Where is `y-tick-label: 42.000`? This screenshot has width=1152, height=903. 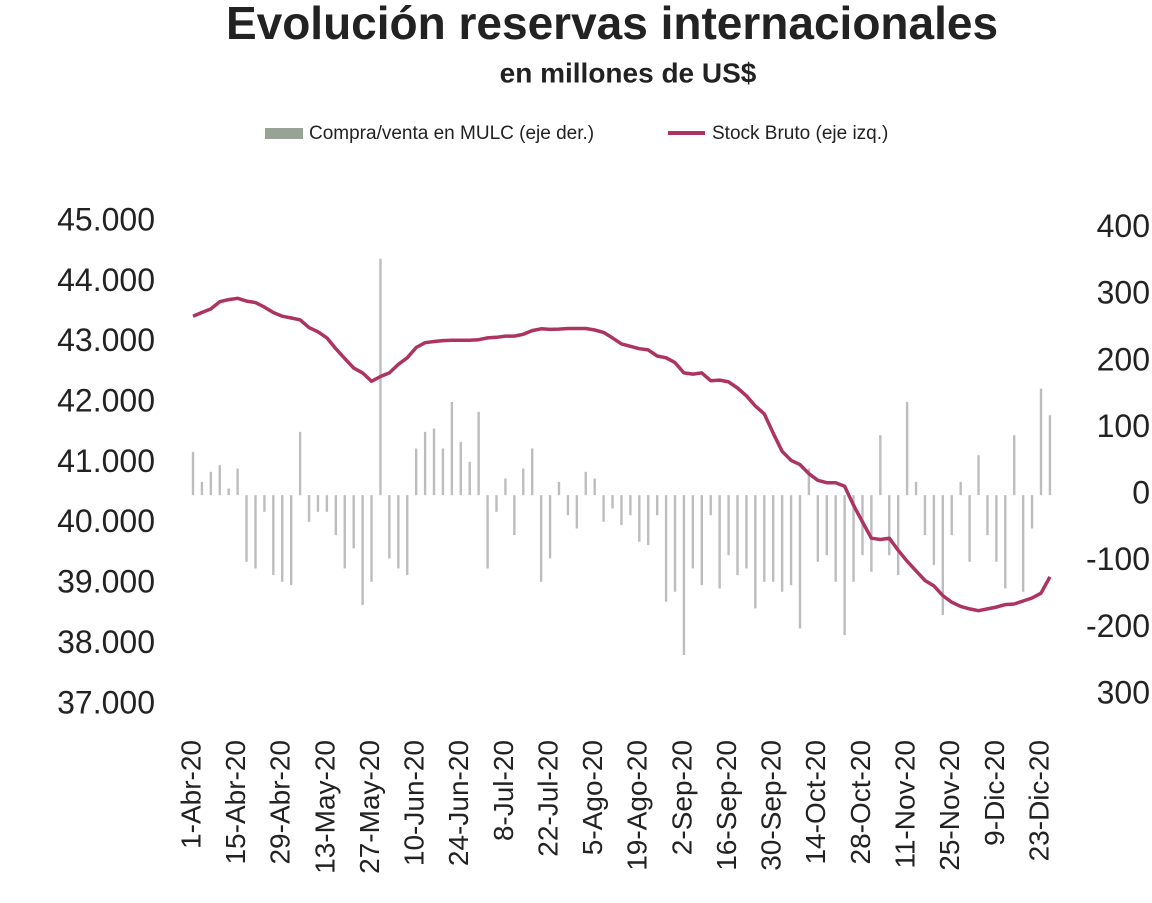 y-tick-label: 42.000 is located at coordinates (106, 401).